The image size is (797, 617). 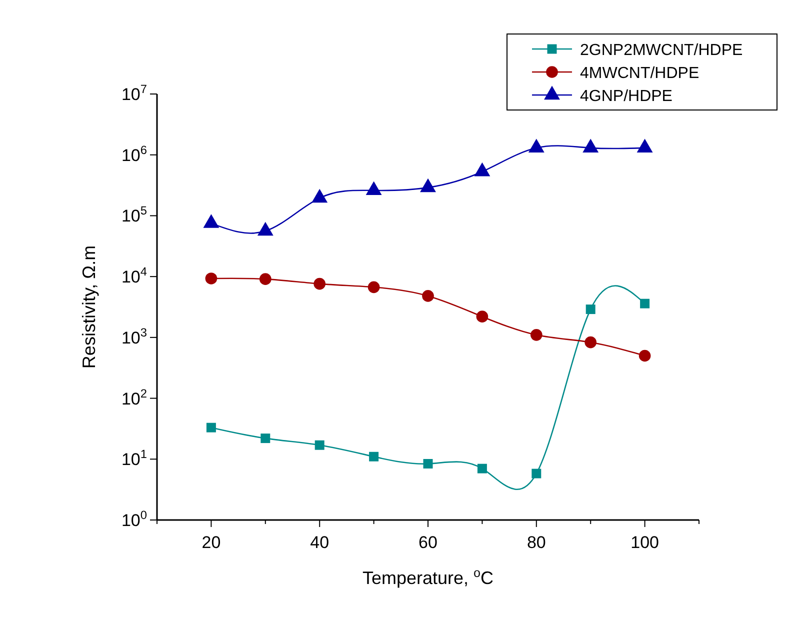 What do you see at coordinates (134, 275) in the screenshot?
I see `y-tick-label: 10$^{4}$` at bounding box center [134, 275].